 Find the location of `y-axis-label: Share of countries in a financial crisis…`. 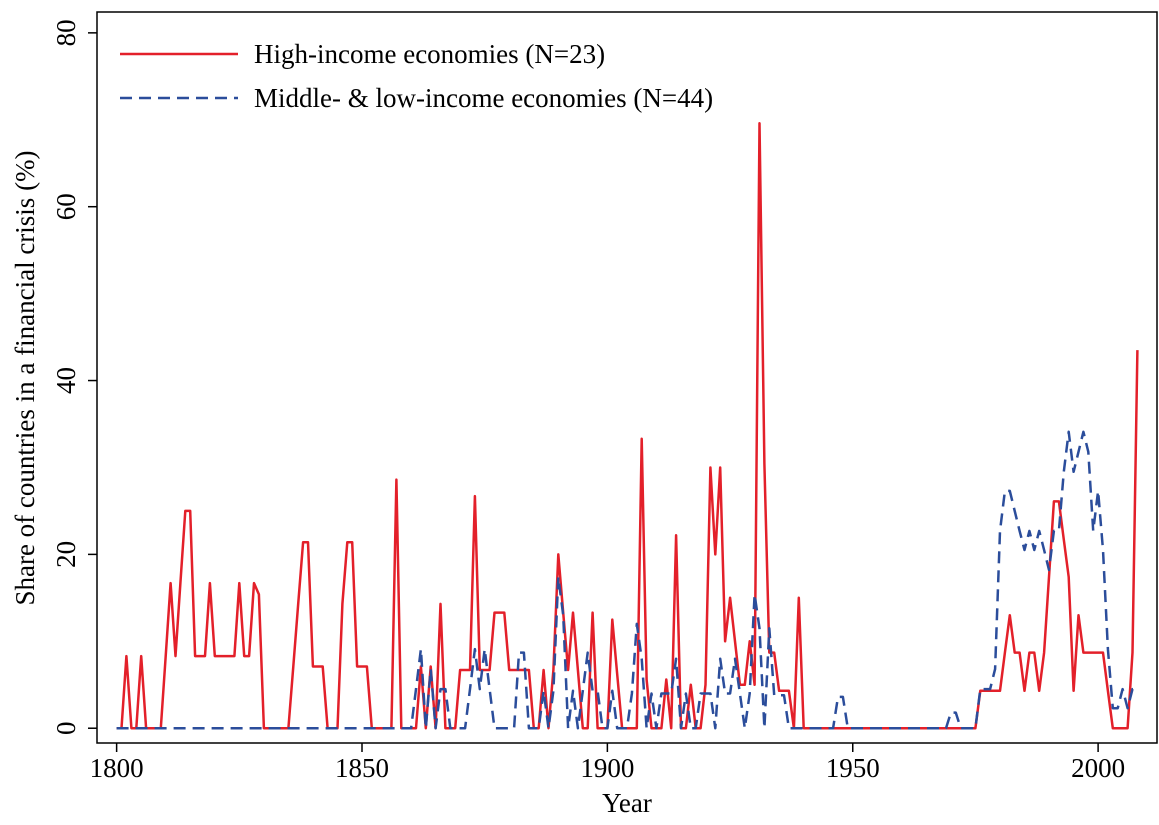

y-axis-label: Share of countries in a financial crisis… is located at coordinates (25, 377).